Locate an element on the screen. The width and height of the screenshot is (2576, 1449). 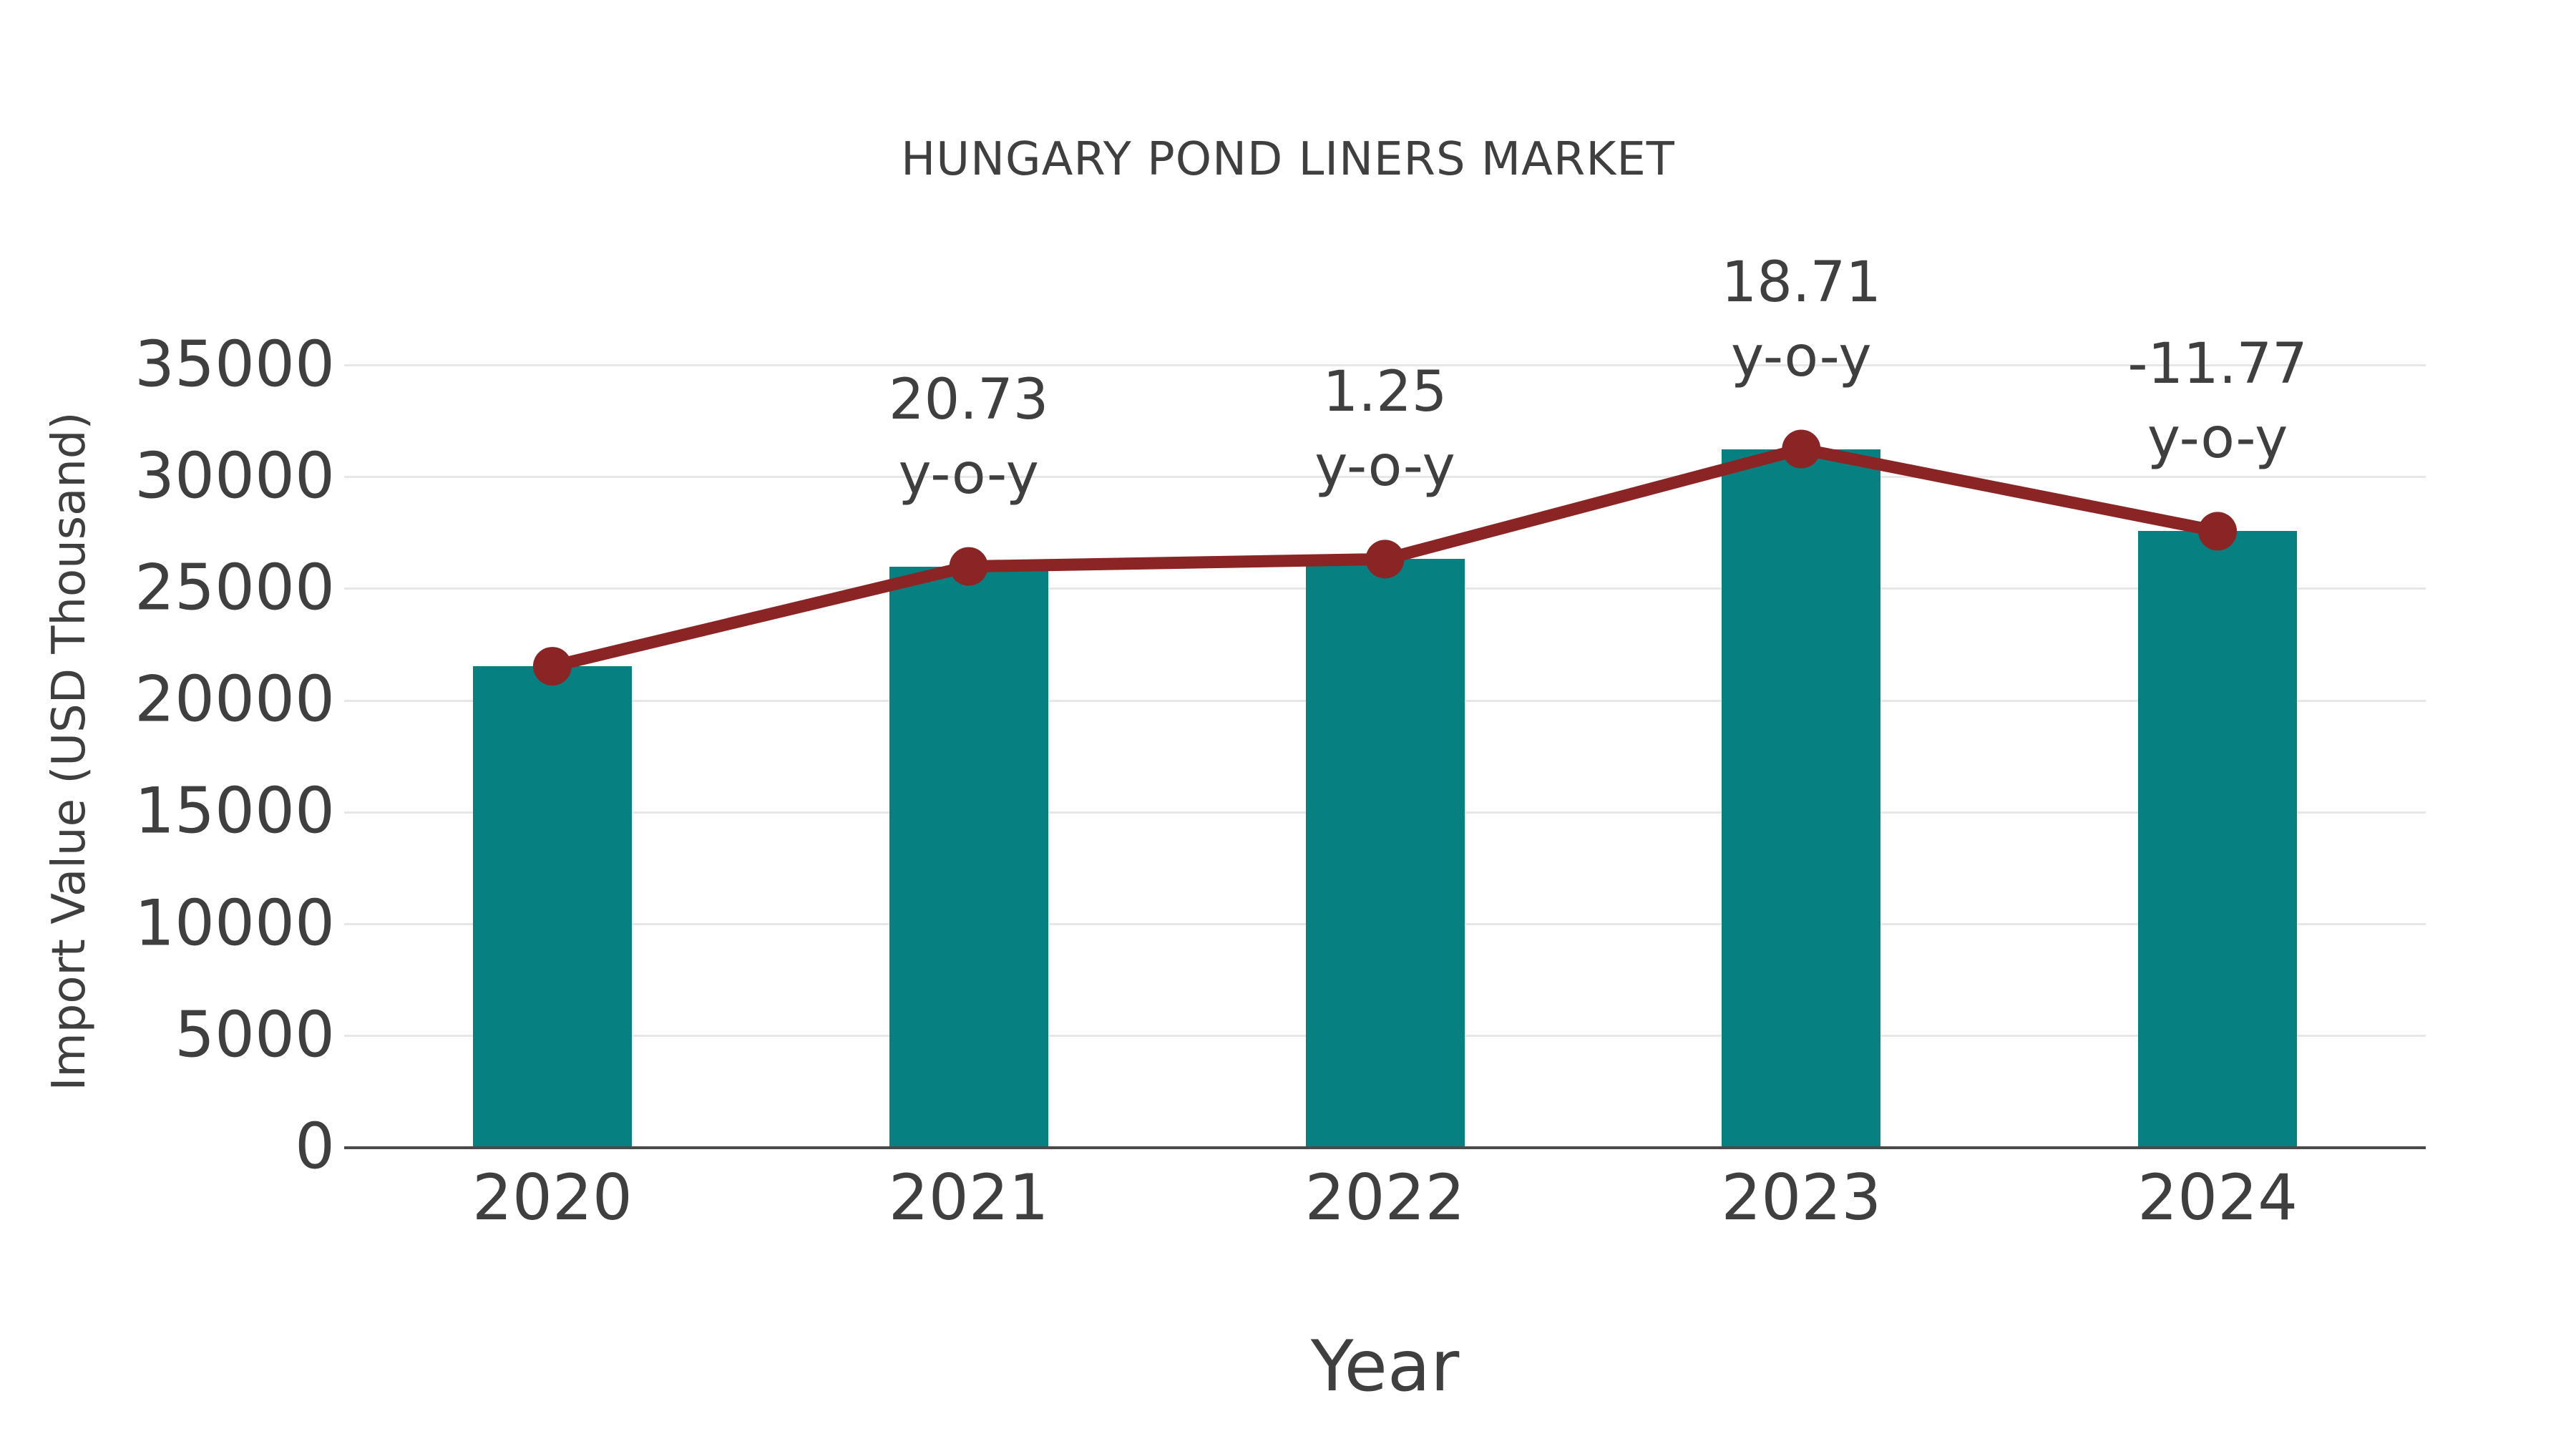
y-tick-0: 0 is located at coordinates (315, 1146).